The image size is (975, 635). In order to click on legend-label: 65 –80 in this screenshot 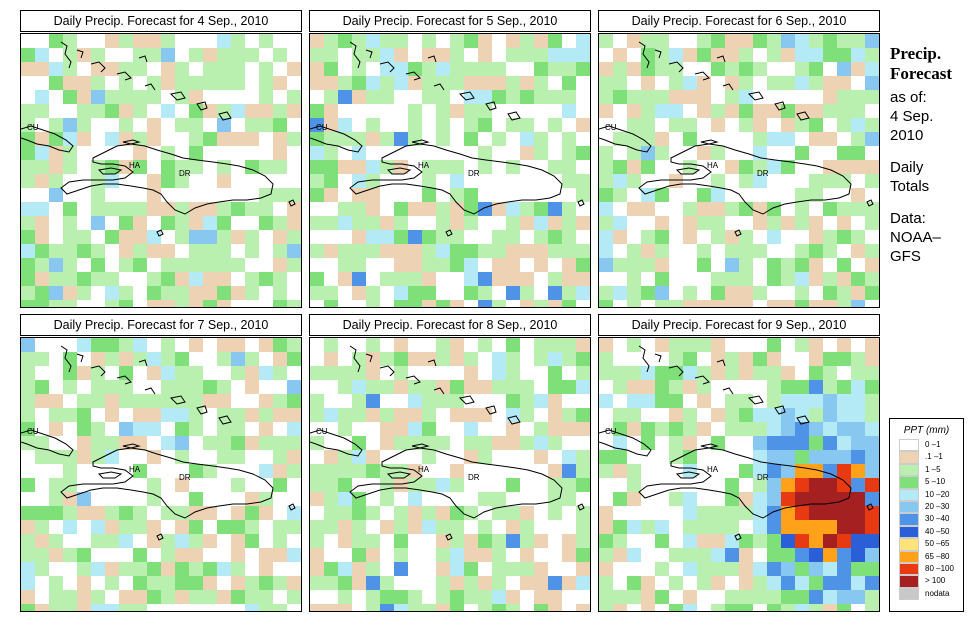, I will do `click(937, 556)`.